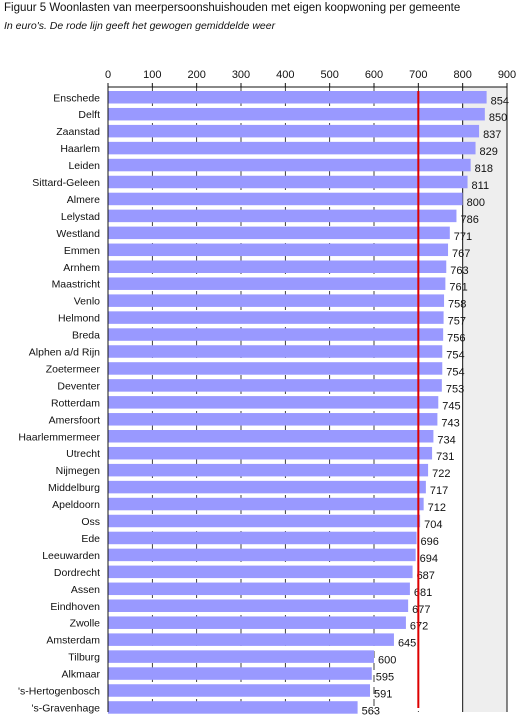  What do you see at coordinates (87, 302) in the screenshot?
I see `category-label: Venlo` at bounding box center [87, 302].